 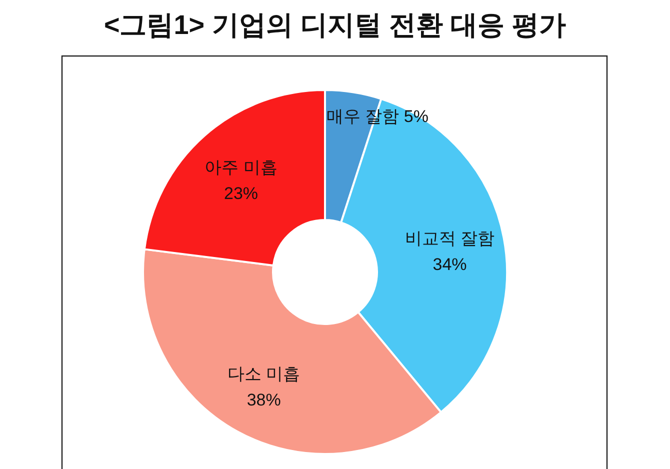 What do you see at coordinates (241, 193) in the screenshot?
I see `data-label: 23%` at bounding box center [241, 193].